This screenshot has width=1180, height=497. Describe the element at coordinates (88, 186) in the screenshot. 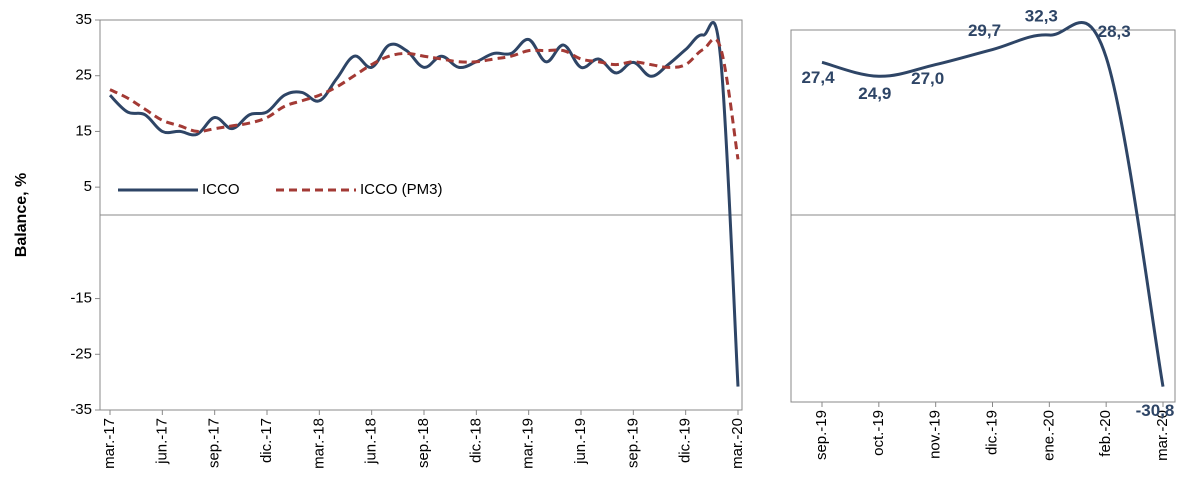

I see `y-tick-label: 5` at that location.